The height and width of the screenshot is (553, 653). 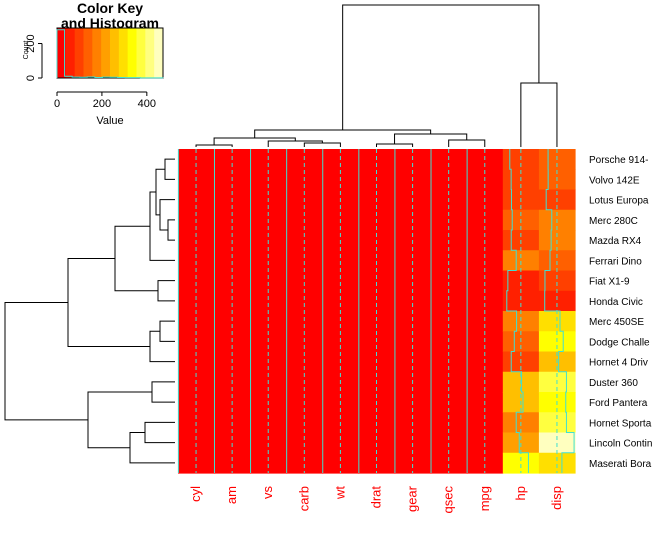 What do you see at coordinates (448, 500) in the screenshot?
I see `column-label: qsec` at bounding box center [448, 500].